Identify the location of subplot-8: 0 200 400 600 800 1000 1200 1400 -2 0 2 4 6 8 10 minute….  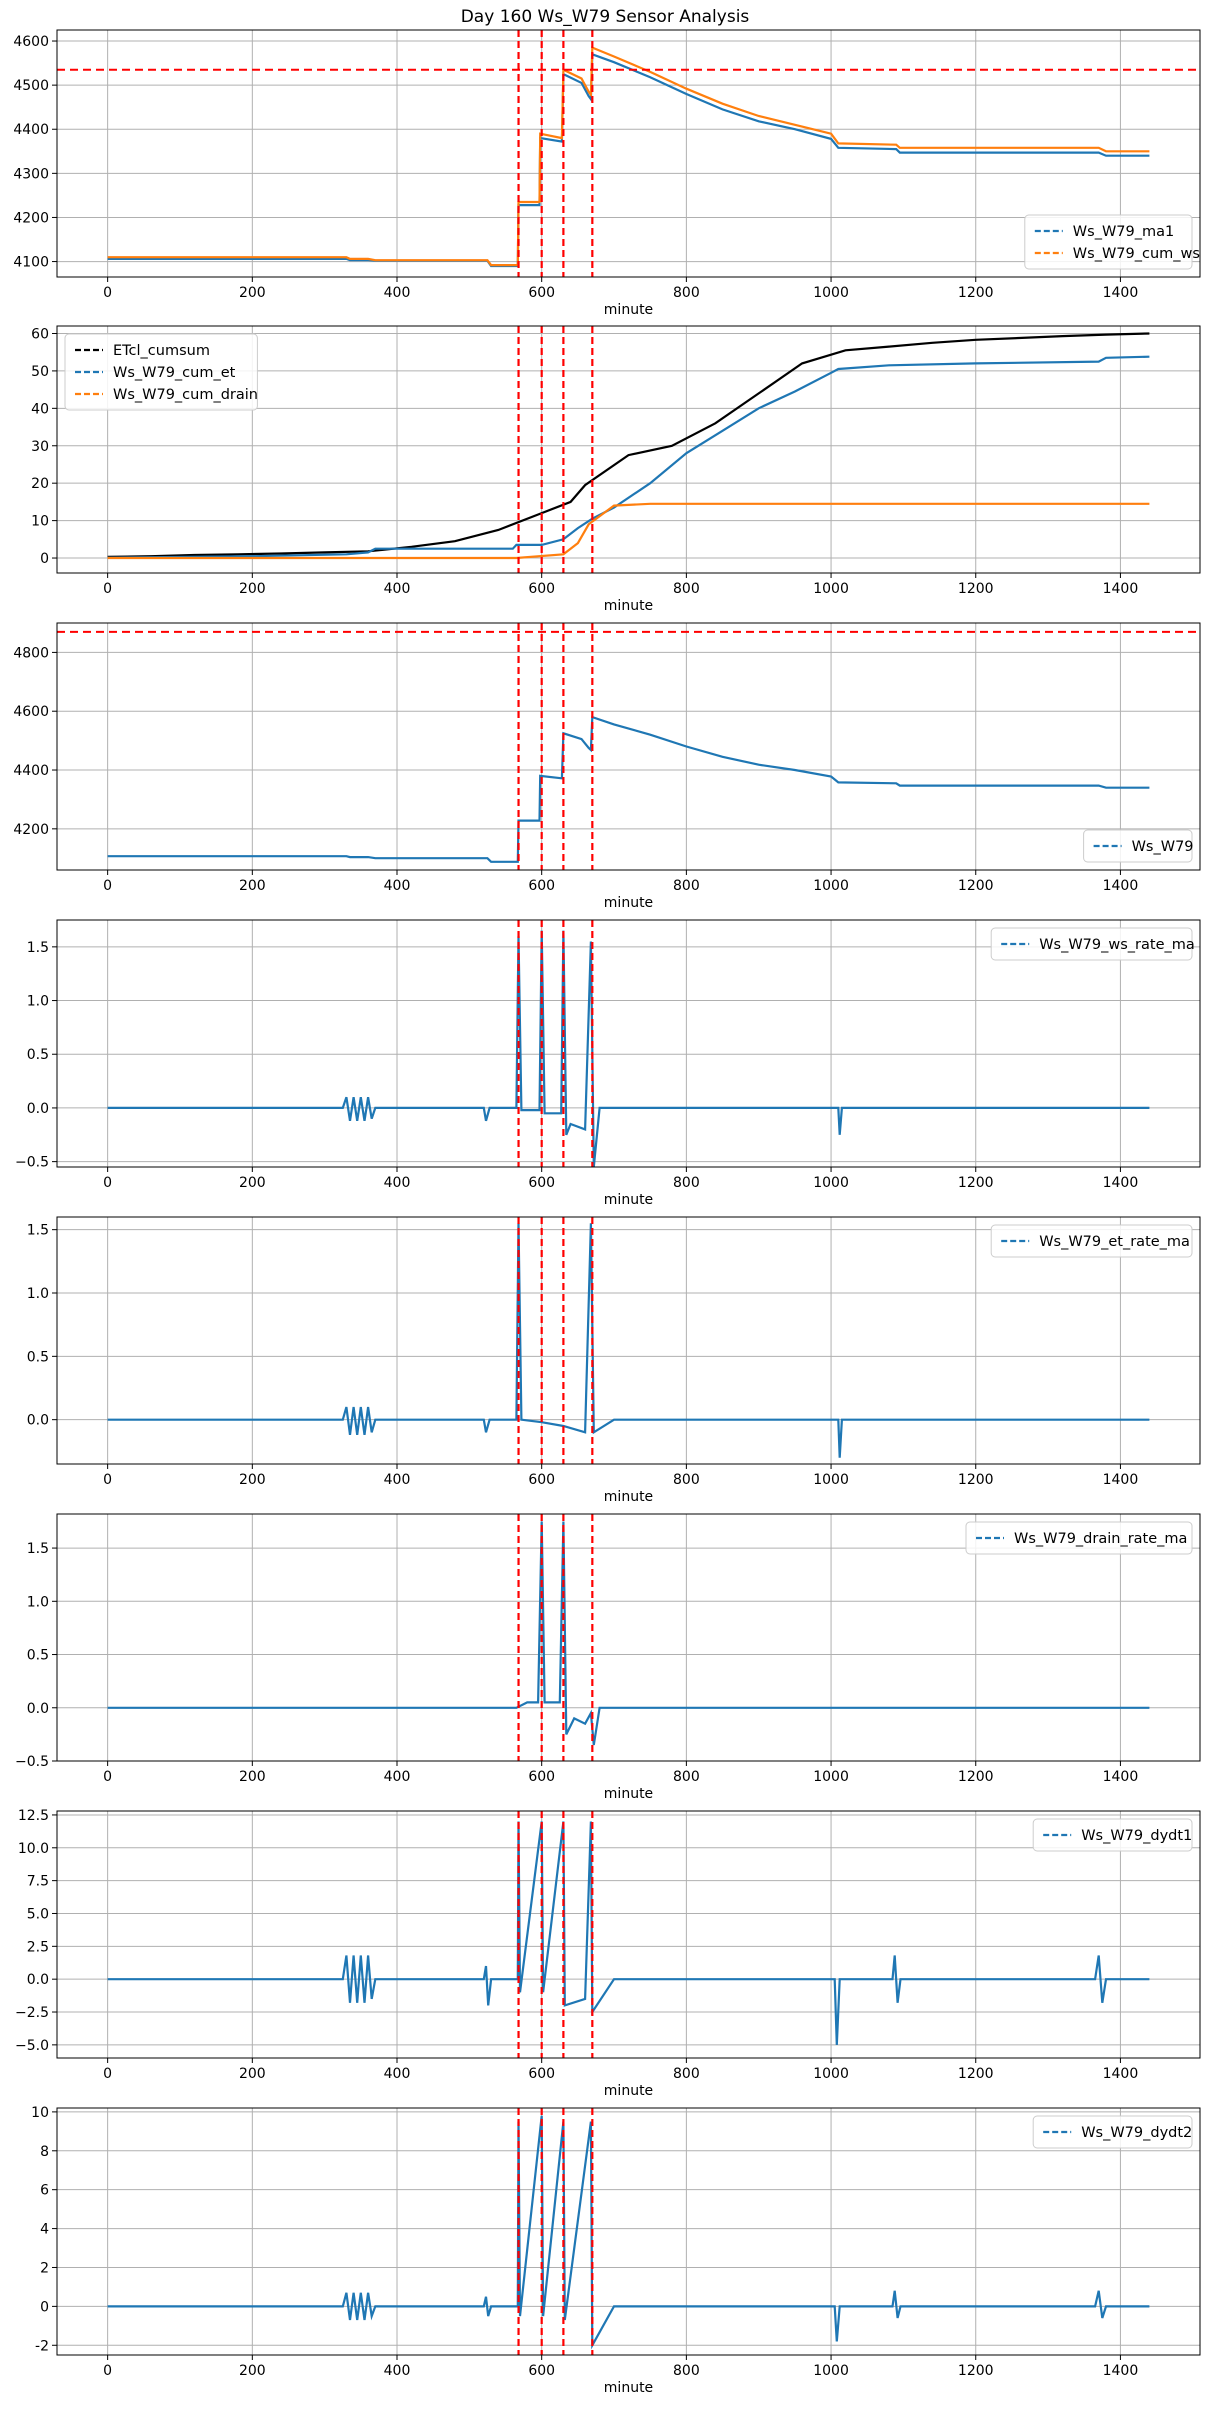
(616, 2250).